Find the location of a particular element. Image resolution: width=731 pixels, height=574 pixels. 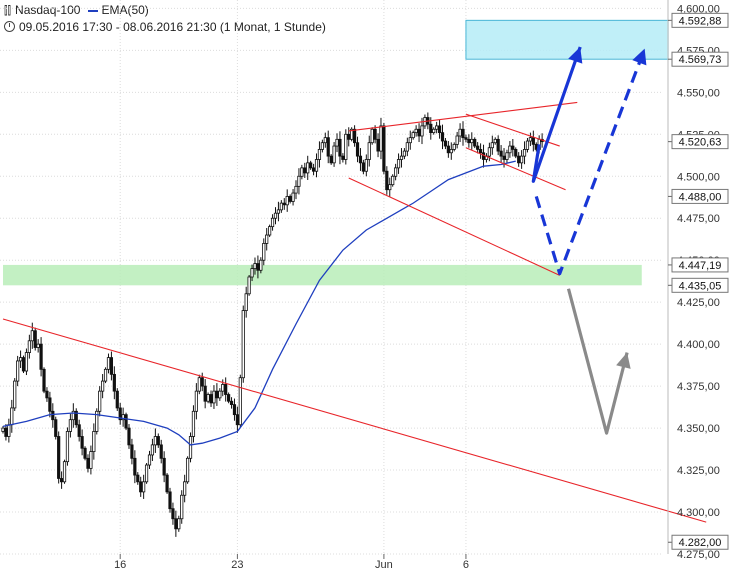

y-tick-label: 4.350,00 is located at coordinates (698, 429).